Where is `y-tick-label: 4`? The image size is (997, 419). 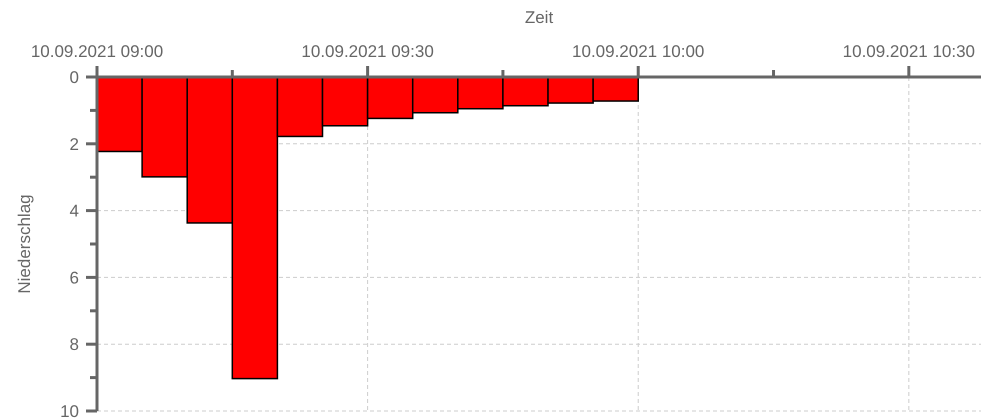 y-tick-label: 4 is located at coordinates (74, 211).